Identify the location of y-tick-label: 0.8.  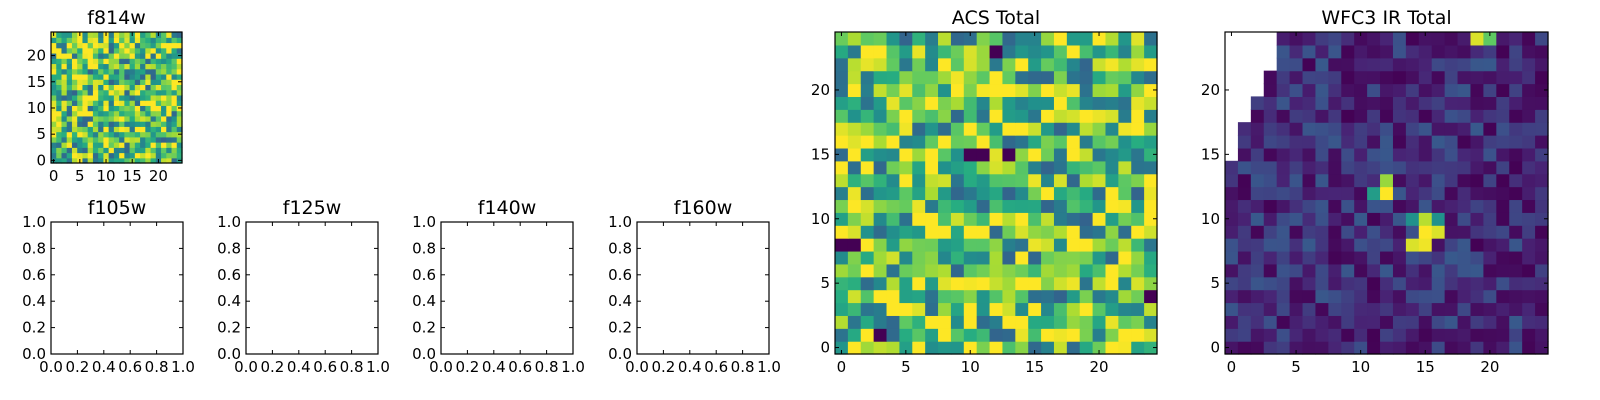
(229, 248).